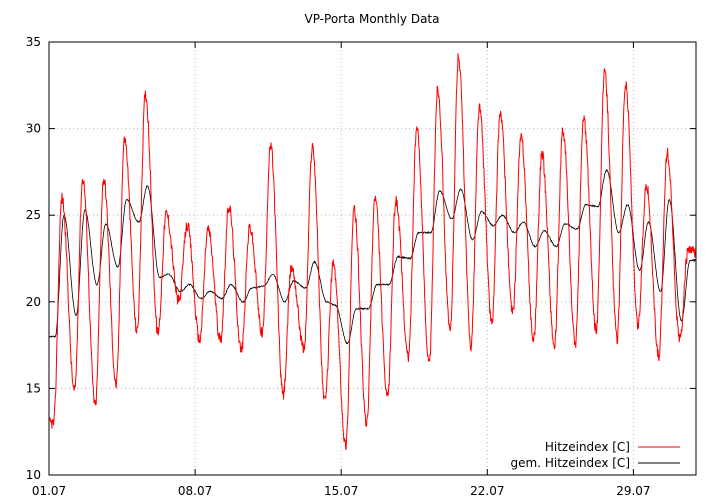 The image size is (720, 504). I want to click on y-tick-label: 10, so click(33, 475).